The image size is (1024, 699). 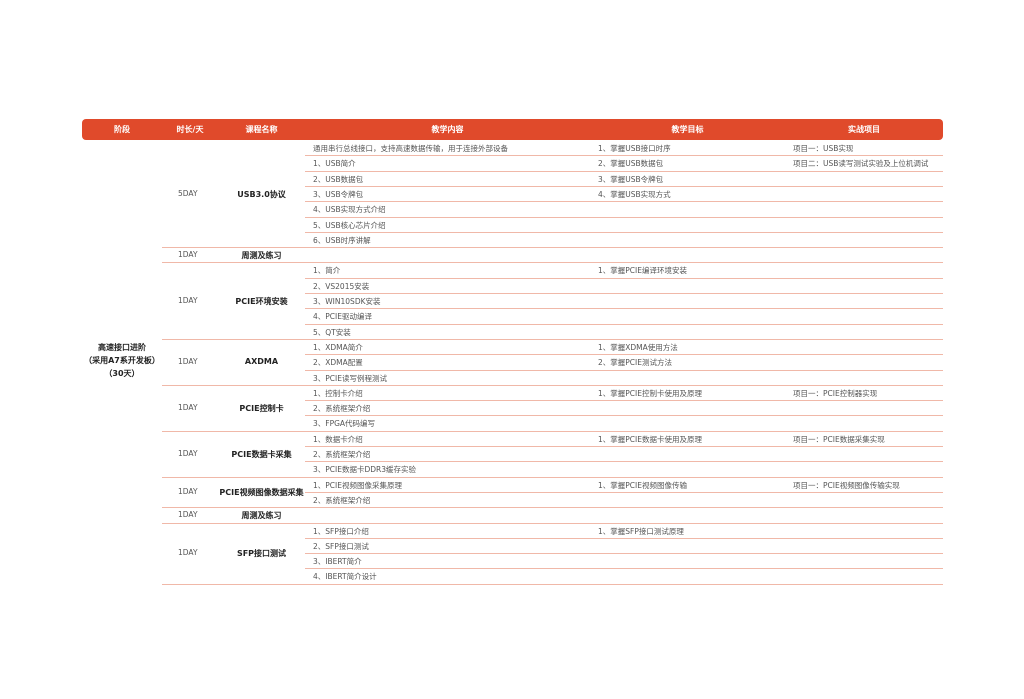 I want to click on header-cell: 教学目标, so click(x=687, y=129).